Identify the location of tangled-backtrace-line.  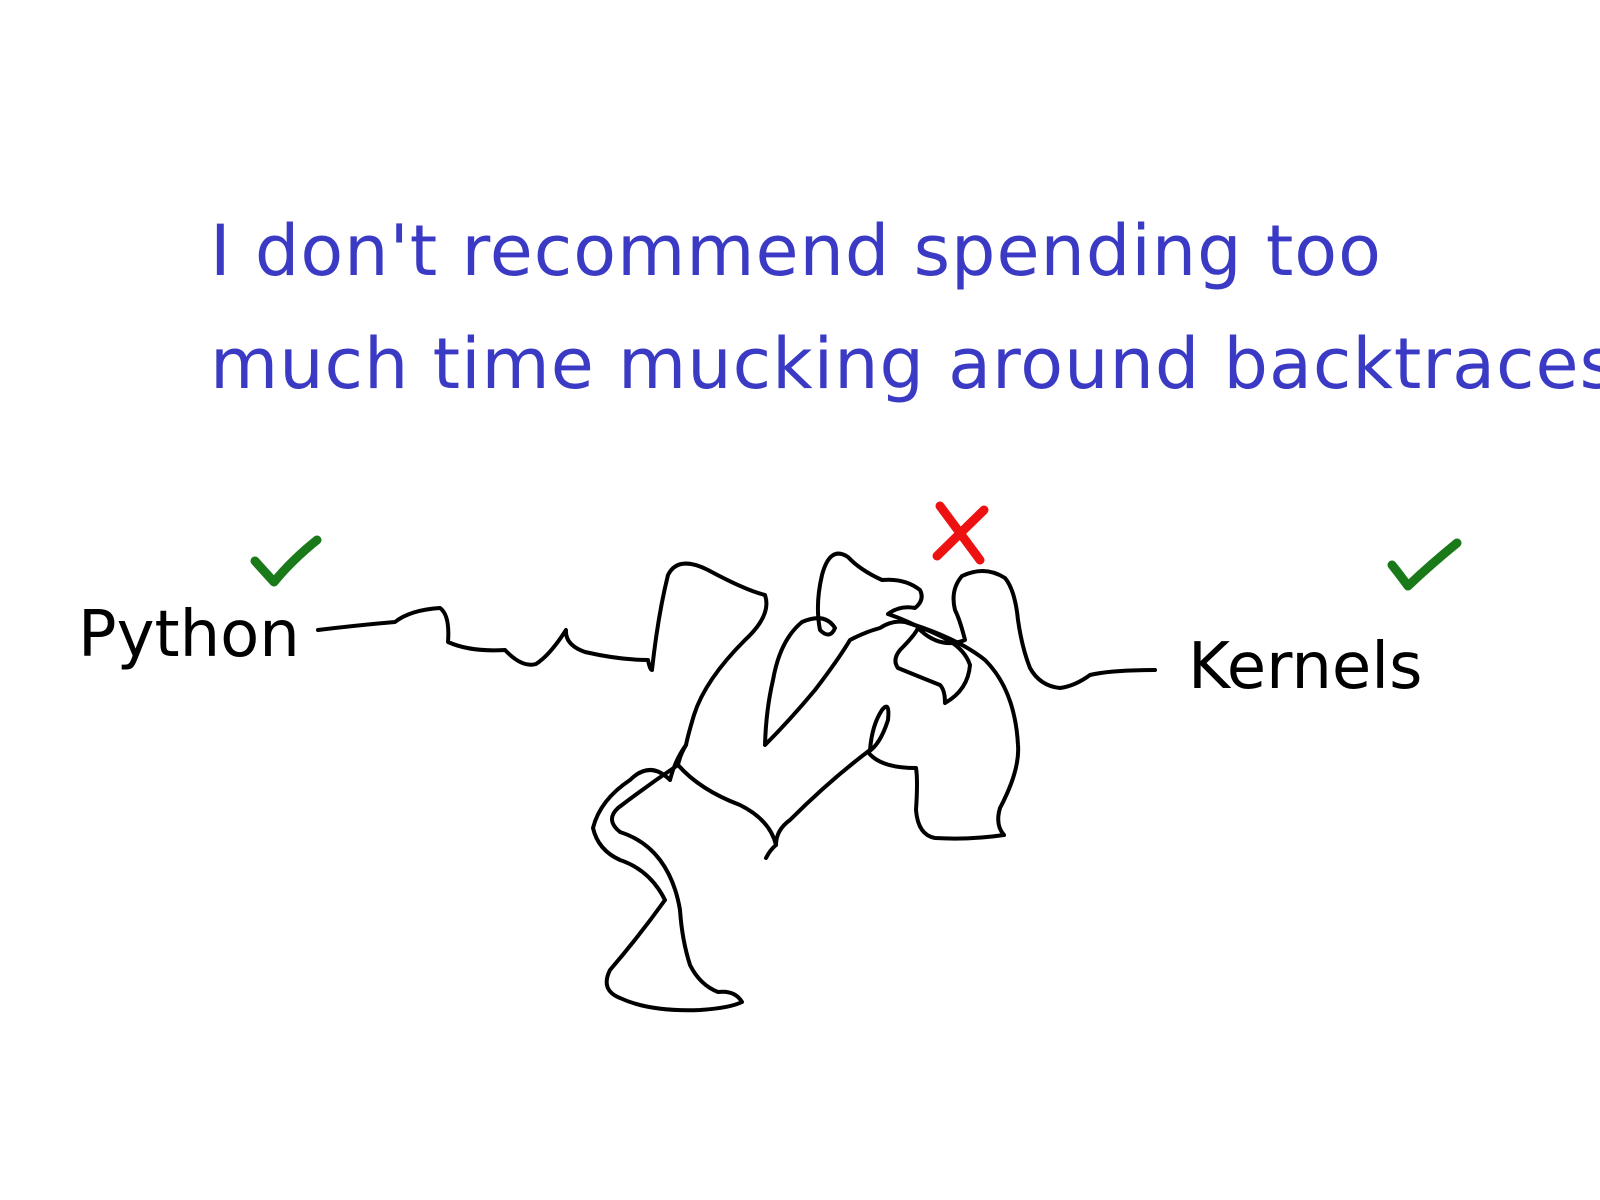
(736, 699).